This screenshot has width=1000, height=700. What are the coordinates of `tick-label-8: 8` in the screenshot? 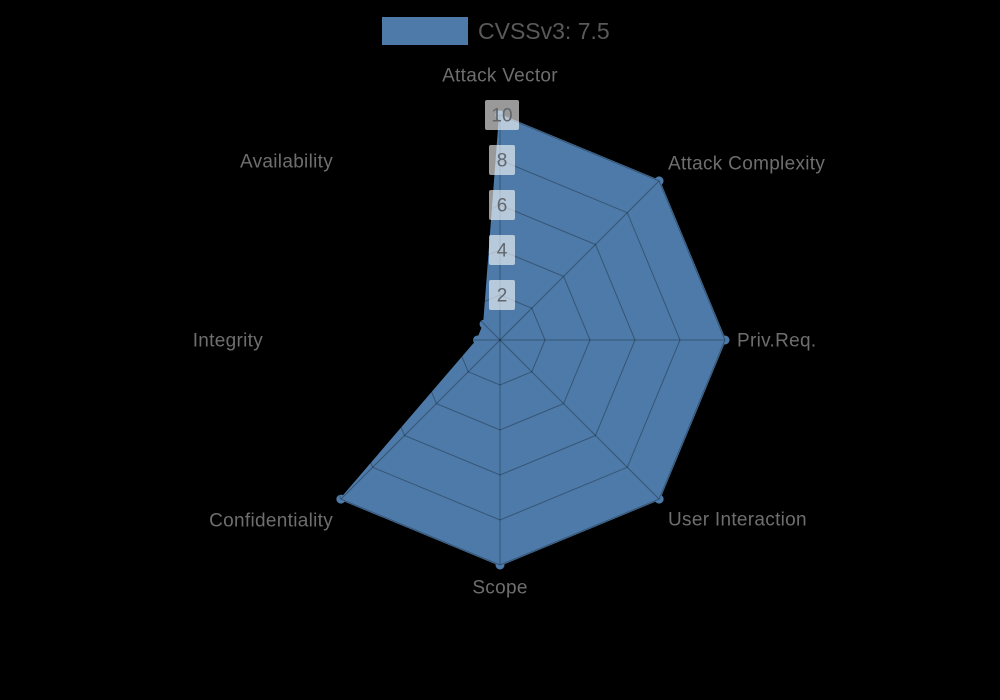 It's located at (502, 161).